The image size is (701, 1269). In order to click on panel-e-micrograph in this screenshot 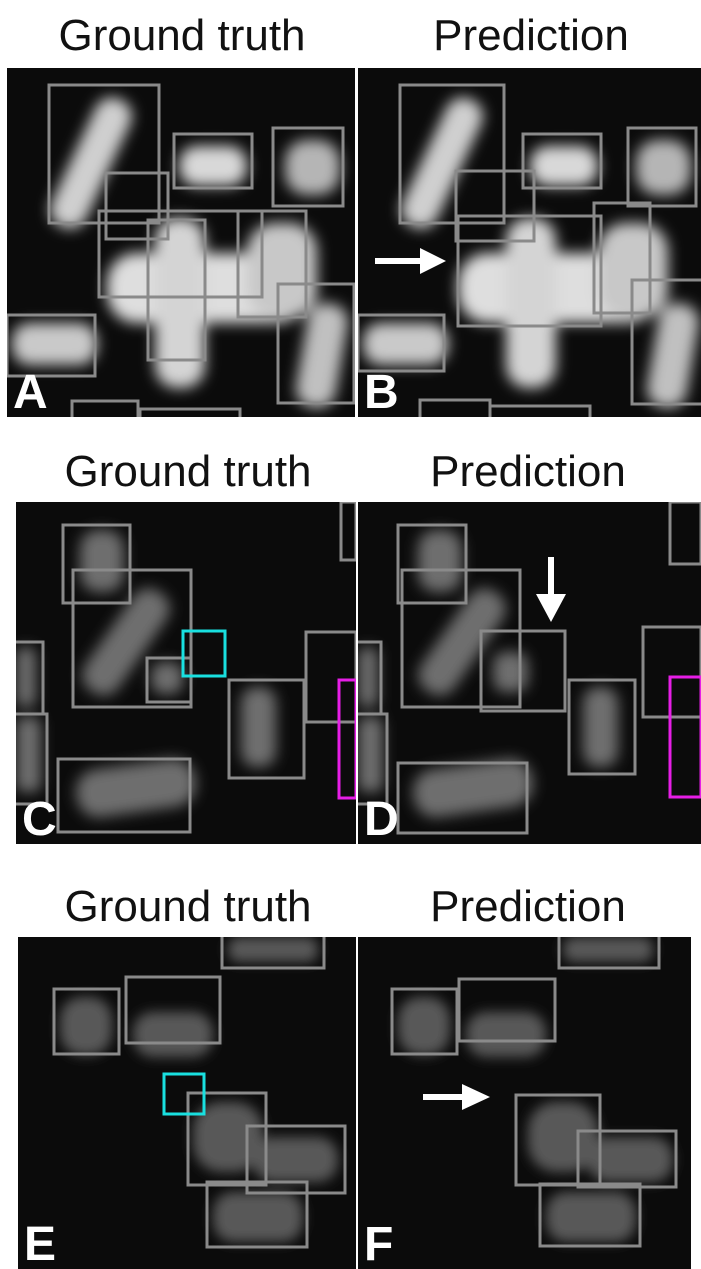, I will do `click(199, 1093)`.